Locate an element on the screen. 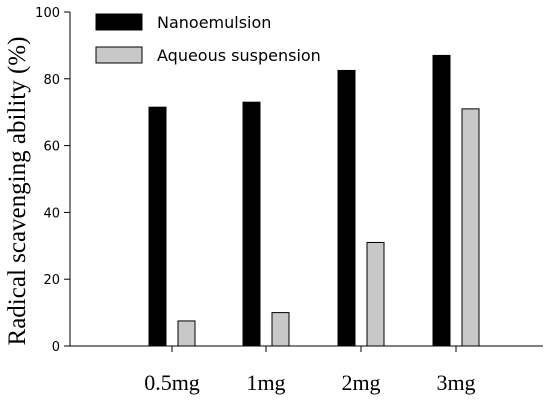 This screenshot has width=550, height=404. bar-nanoemulsion-1mg is located at coordinates (251, 224).